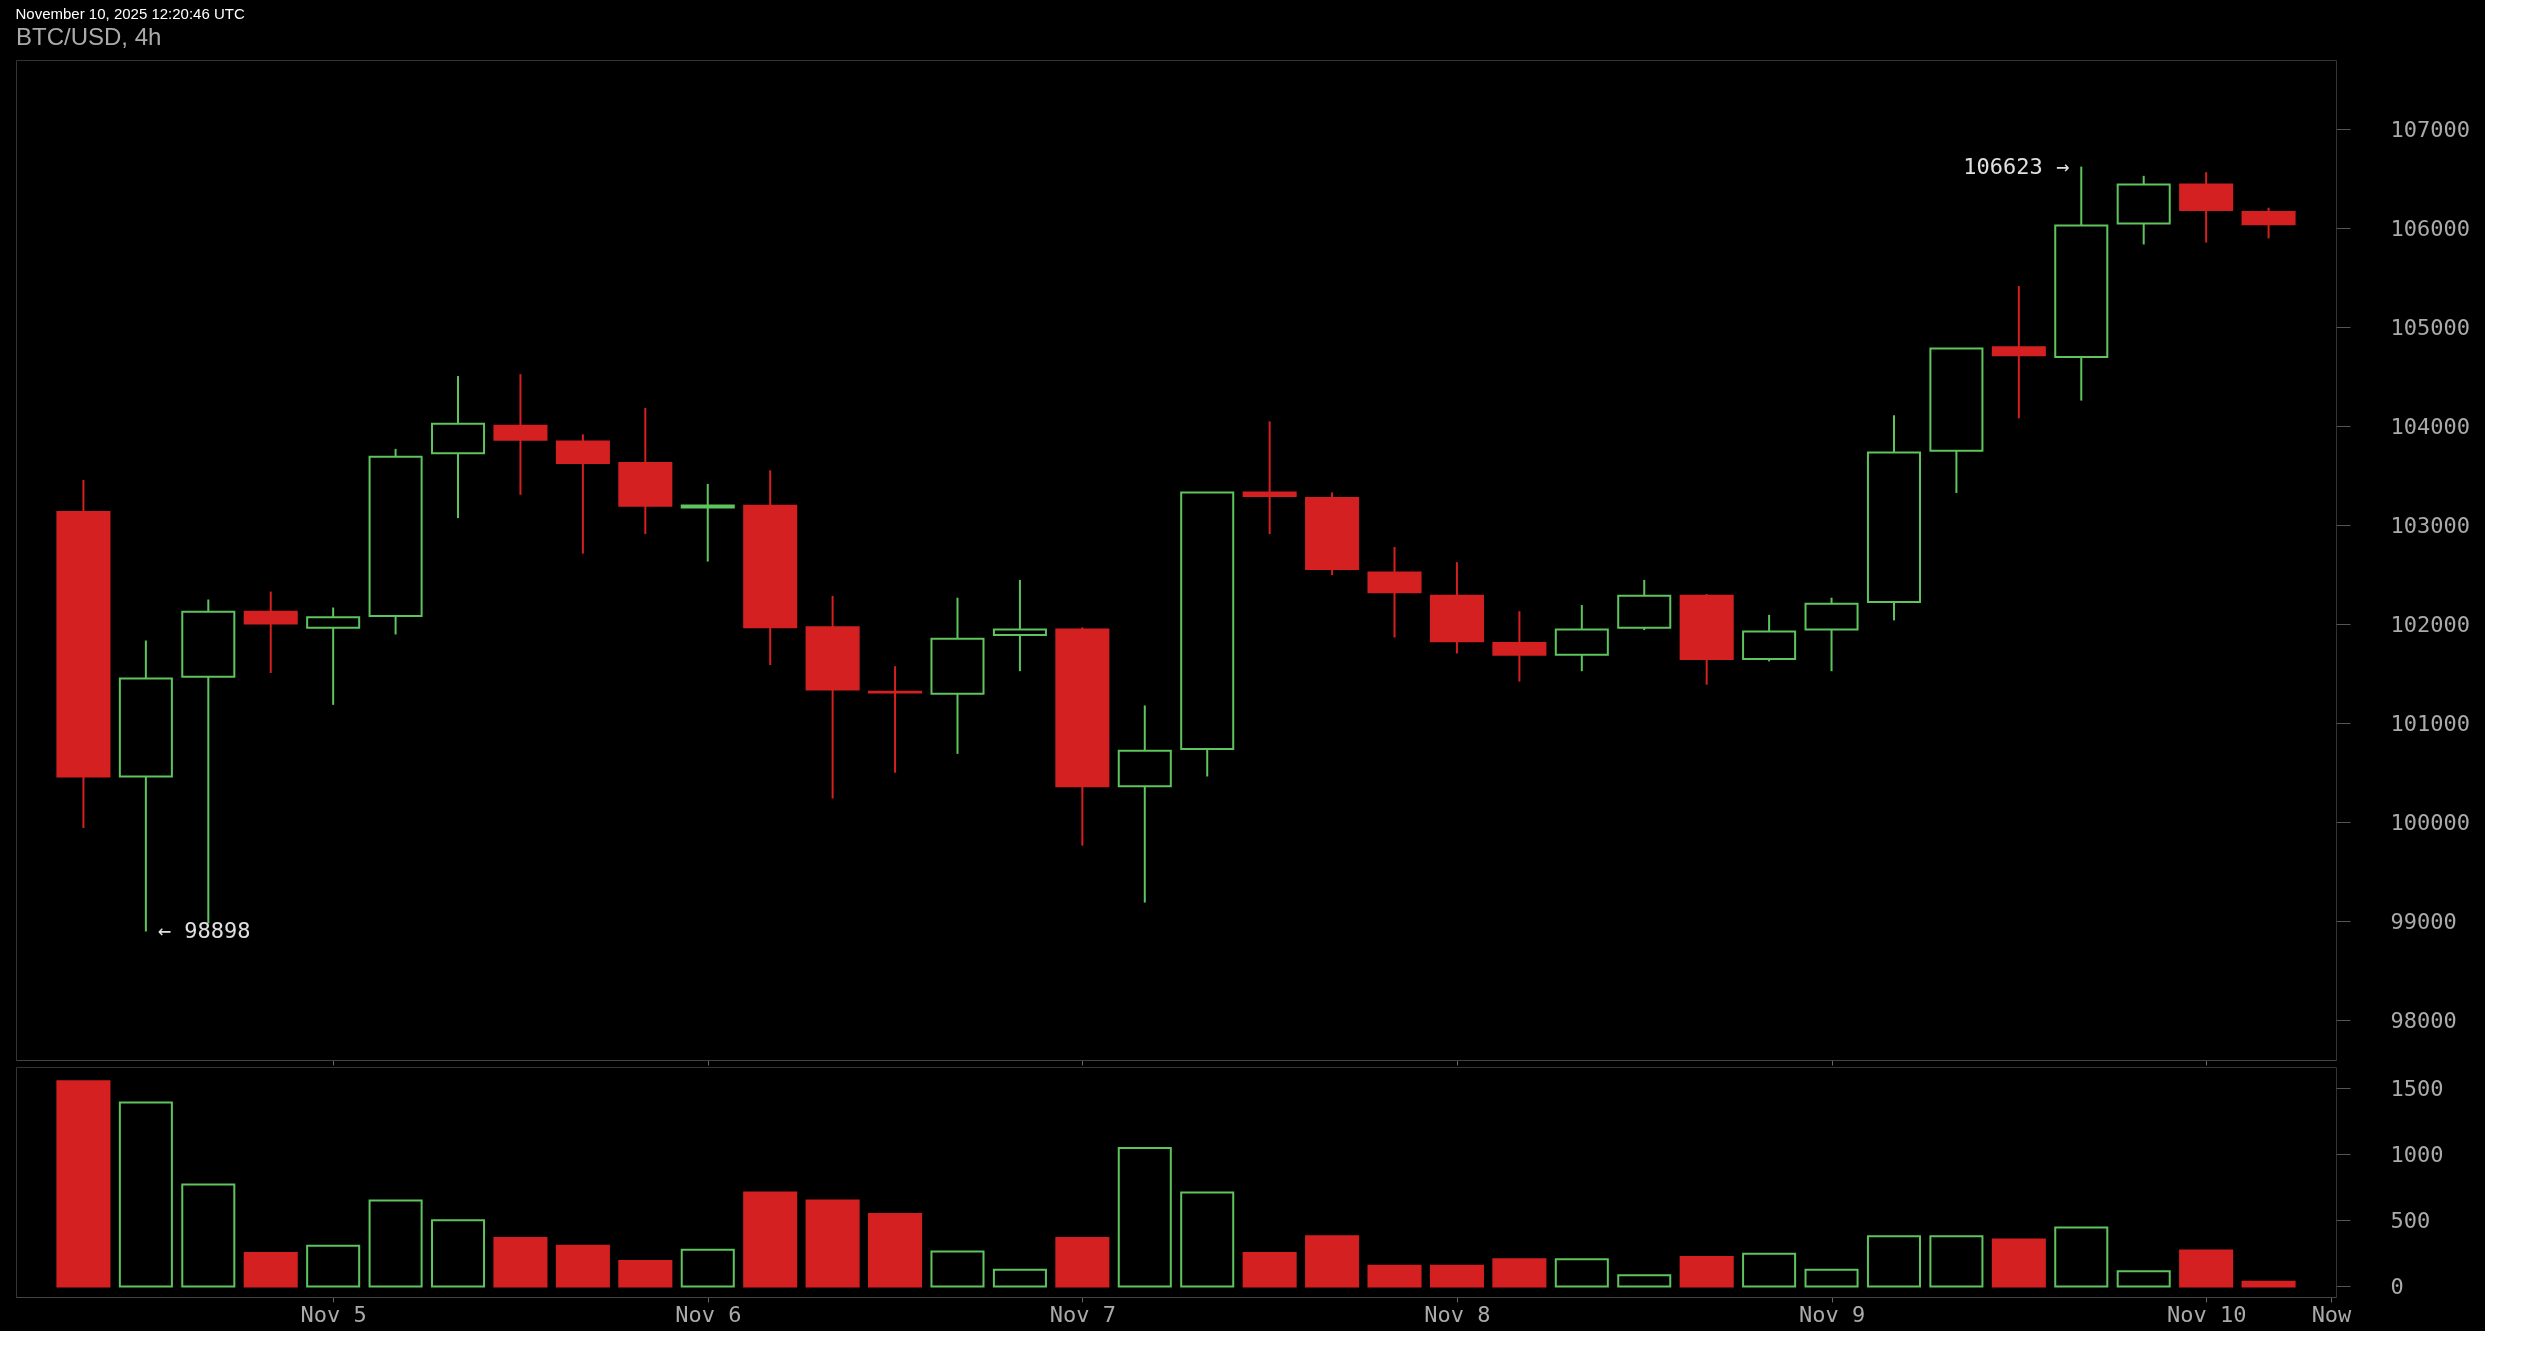 The height and width of the screenshot is (1368, 2540). I want to click on y-tick-label: 0, so click(2397, 1286).